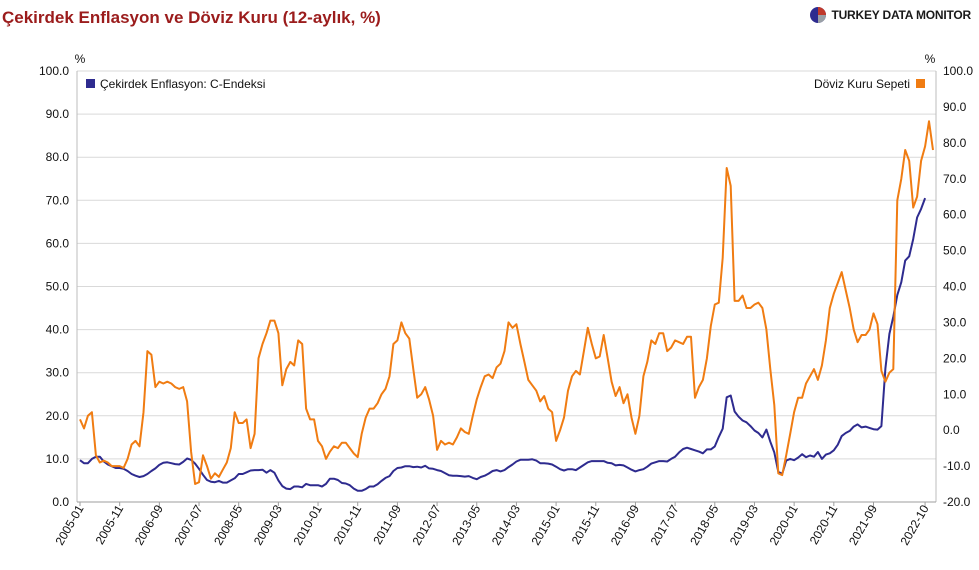 This screenshot has height=570, width=979. Describe the element at coordinates (915, 524) in the screenshot. I see `x-tick-label: 2022-10` at that location.